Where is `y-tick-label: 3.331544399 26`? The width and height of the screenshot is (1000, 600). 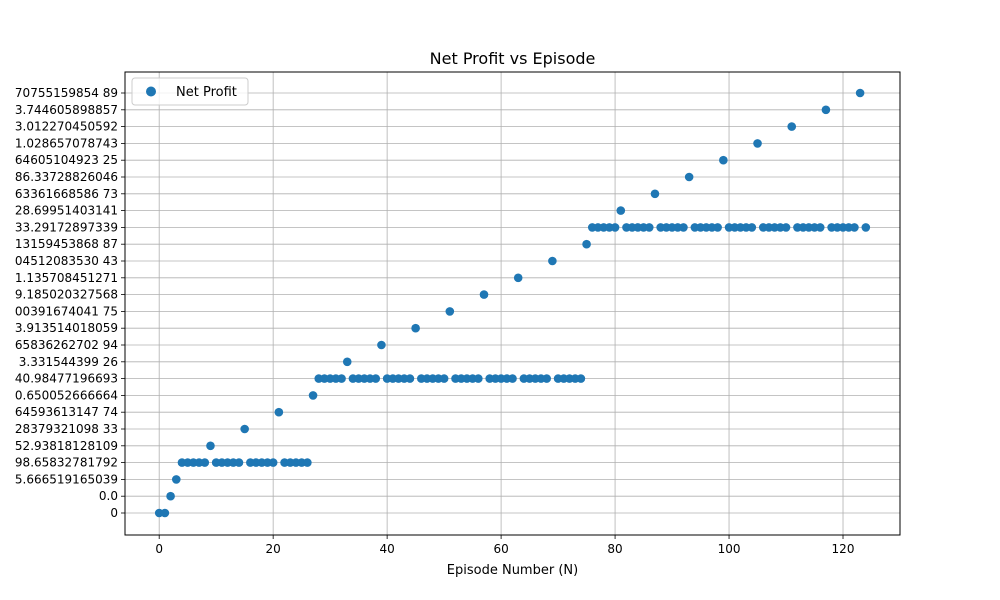 y-tick-label: 3.331544399 26 is located at coordinates (68, 362).